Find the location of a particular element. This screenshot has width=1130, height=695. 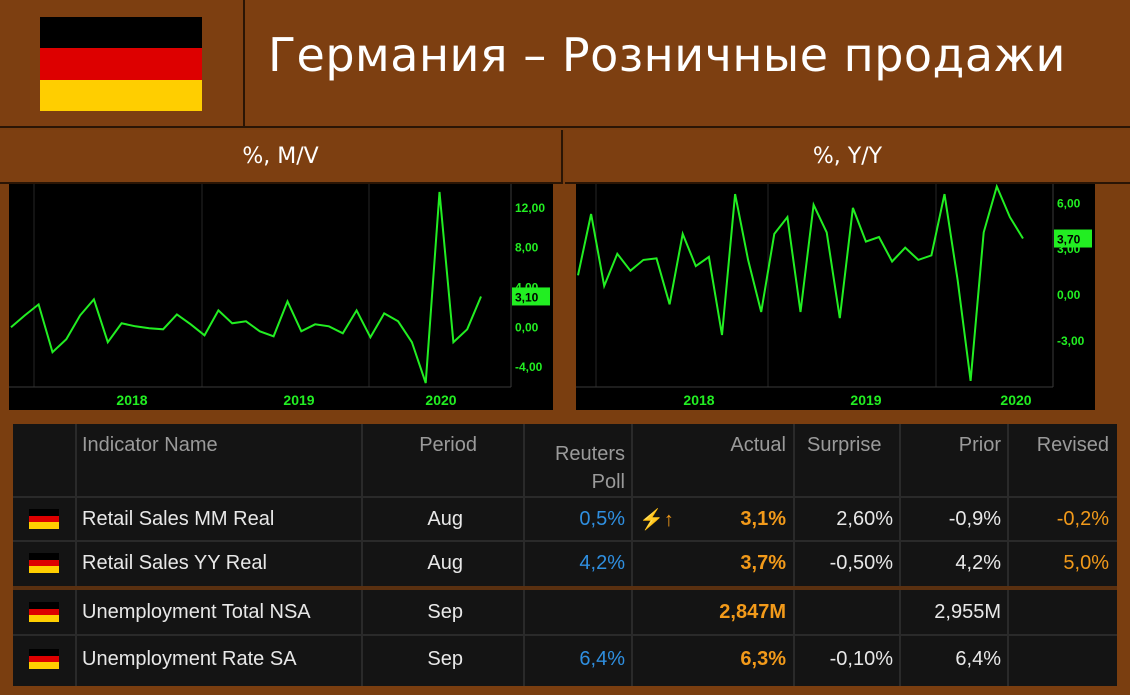

chart-left-title: %, М/V is located at coordinates (281, 157).